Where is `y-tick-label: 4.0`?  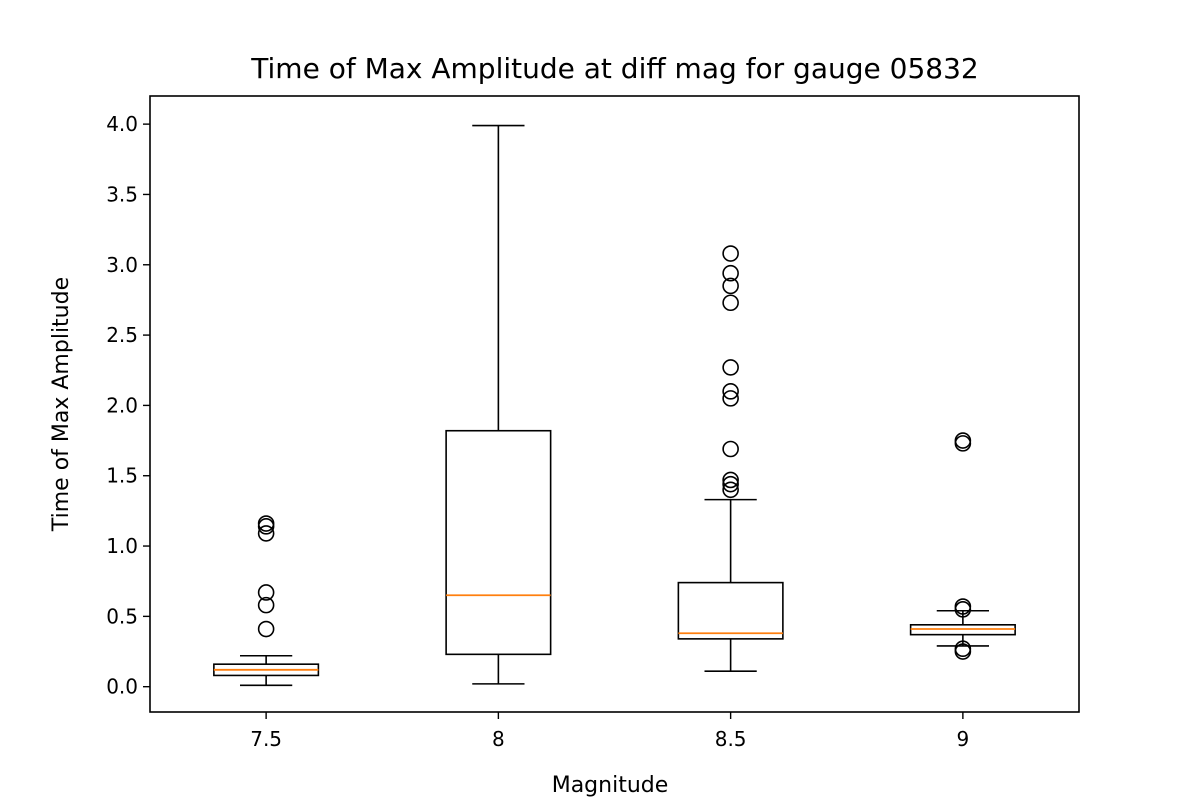
y-tick-label: 4.0 is located at coordinates (122, 124).